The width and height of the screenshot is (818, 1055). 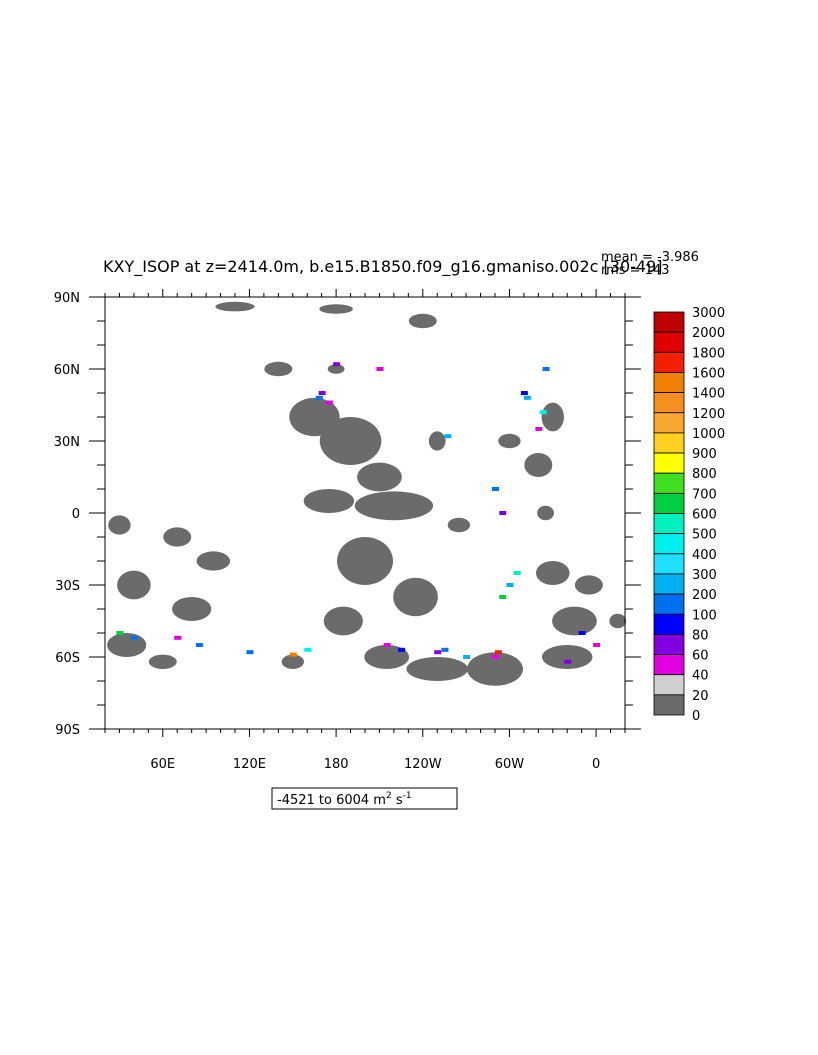 What do you see at coordinates (67, 370) in the screenshot?
I see `latitude-label: 60N` at bounding box center [67, 370].